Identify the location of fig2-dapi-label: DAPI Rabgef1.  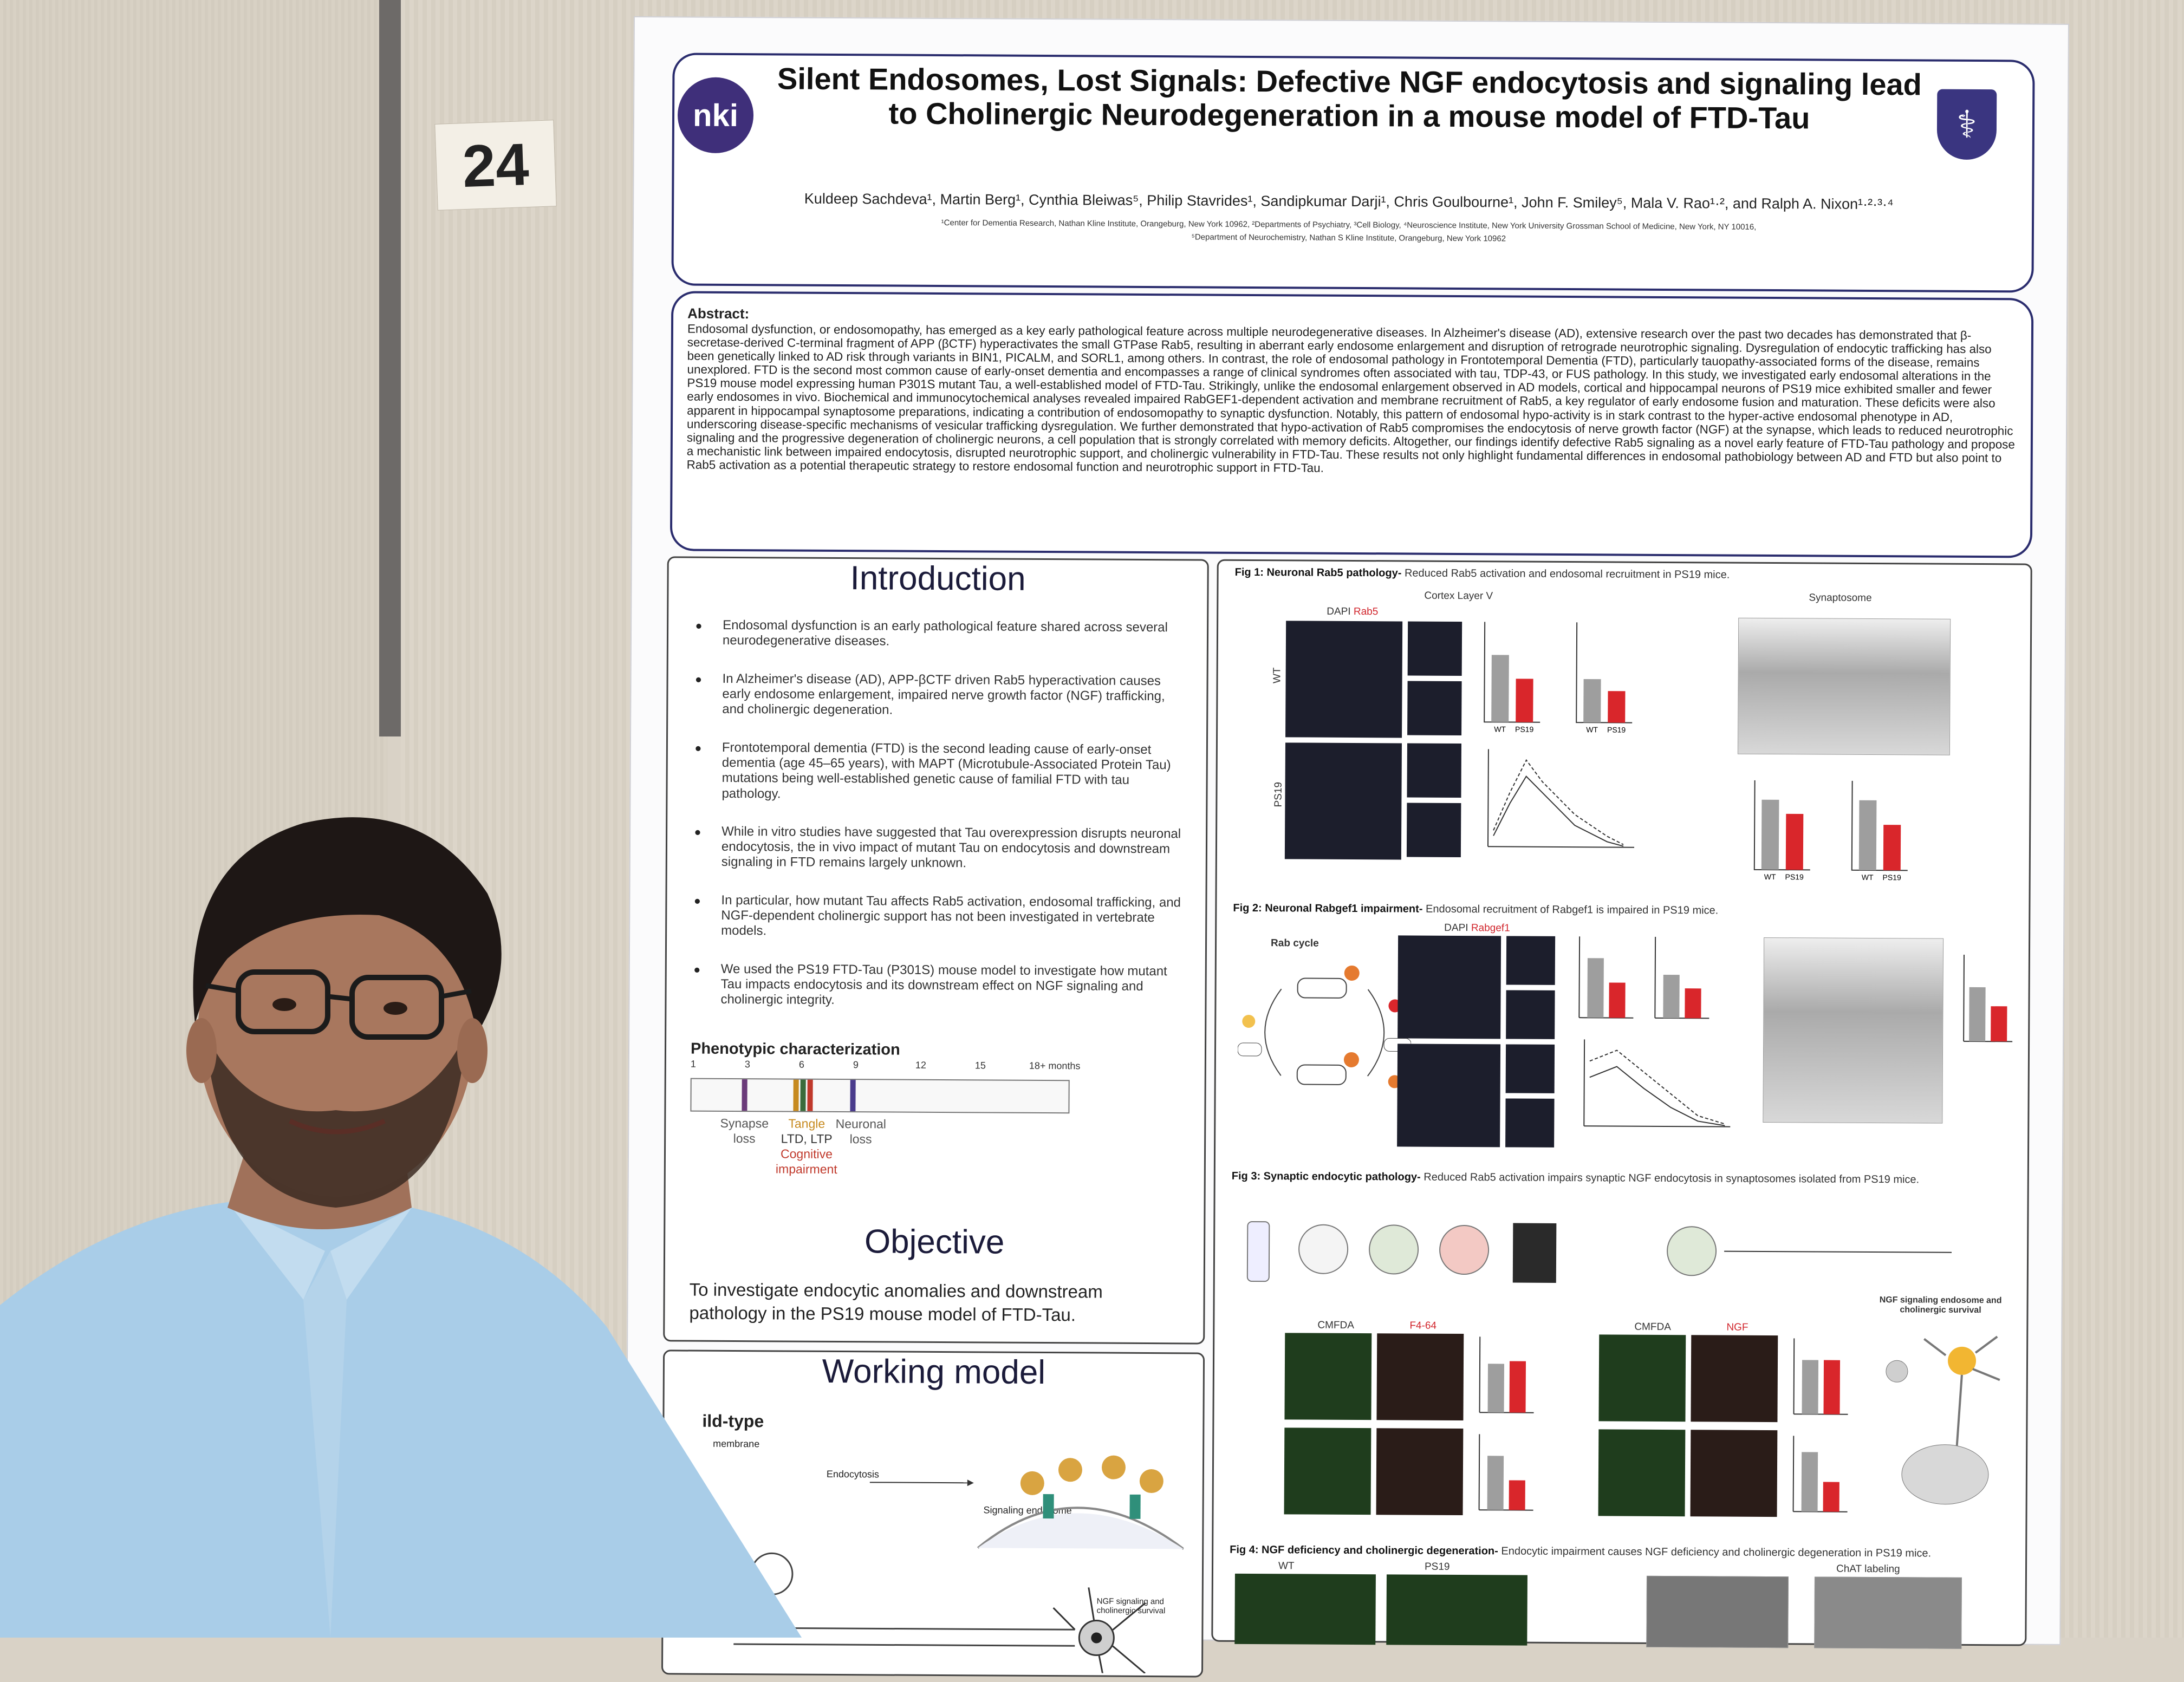
(1477, 929).